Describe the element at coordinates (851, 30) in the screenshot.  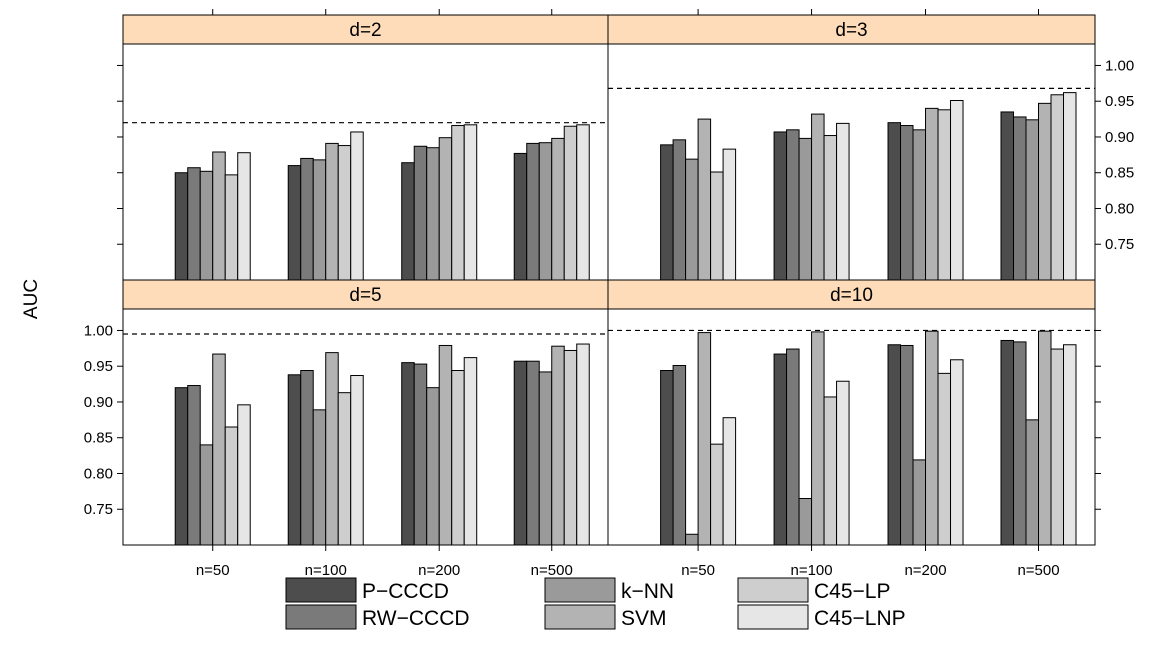
I see `panel-strip-label: d=3` at that location.